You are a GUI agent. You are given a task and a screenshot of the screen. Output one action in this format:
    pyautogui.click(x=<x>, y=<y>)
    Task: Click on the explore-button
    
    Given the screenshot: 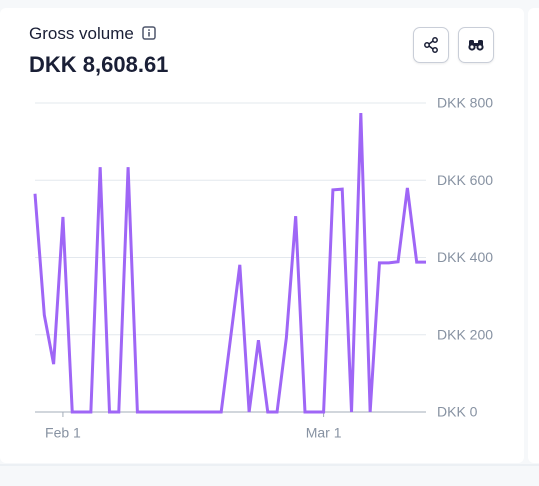 What is the action you would take?
    pyautogui.click(x=476, y=45)
    